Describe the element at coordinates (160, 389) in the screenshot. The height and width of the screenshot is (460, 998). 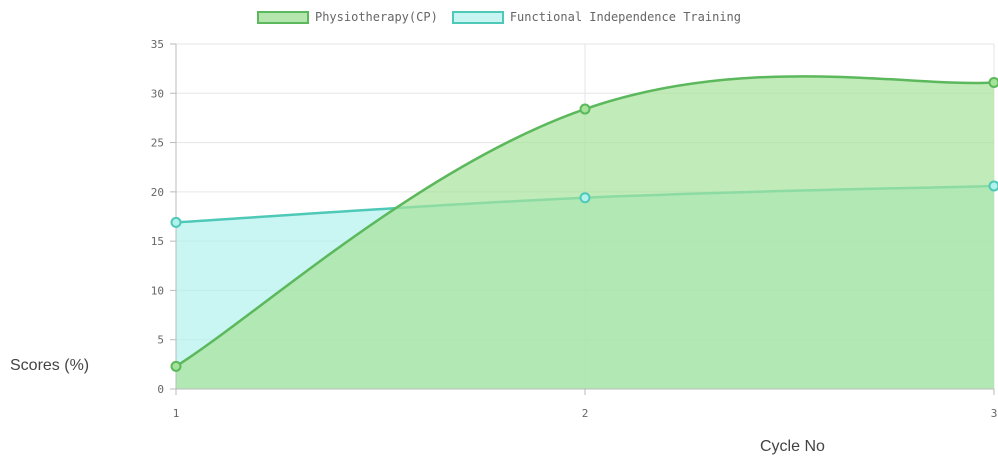
I see `y-tick-label: 0` at that location.